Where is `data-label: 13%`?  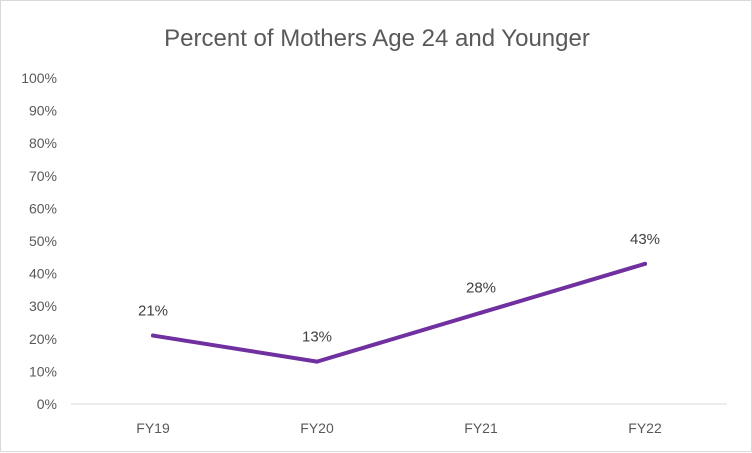
data-label: 13% is located at coordinates (317, 337).